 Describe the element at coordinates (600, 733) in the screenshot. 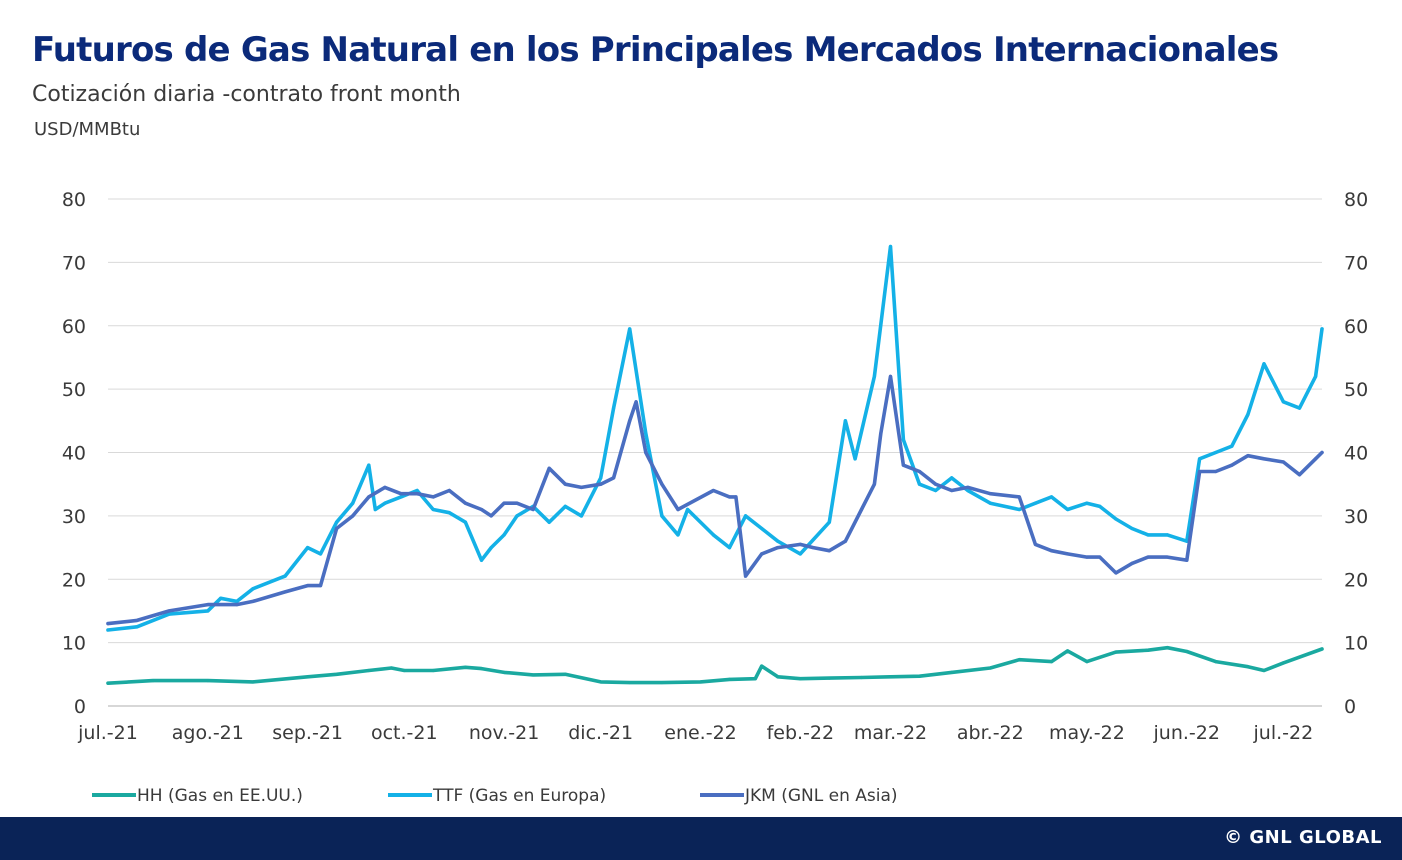

I see `x-tick-label: dic.-21` at that location.